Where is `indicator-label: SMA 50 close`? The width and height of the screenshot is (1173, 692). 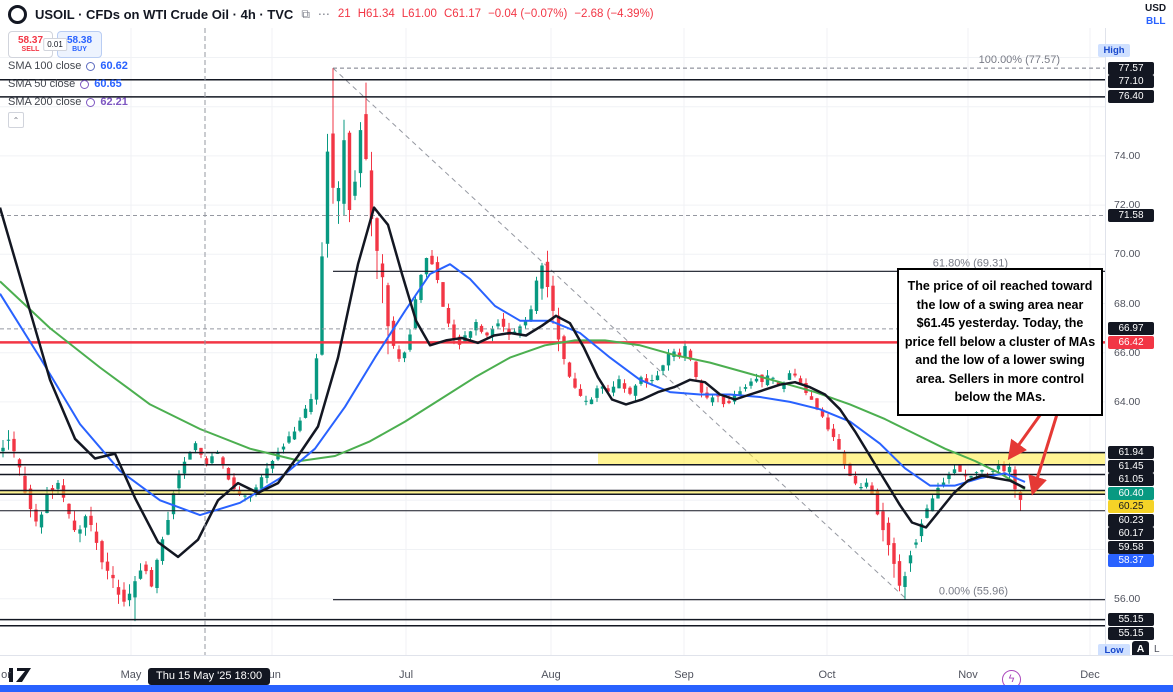
indicator-label: SMA 50 close is located at coordinates (42, 84).